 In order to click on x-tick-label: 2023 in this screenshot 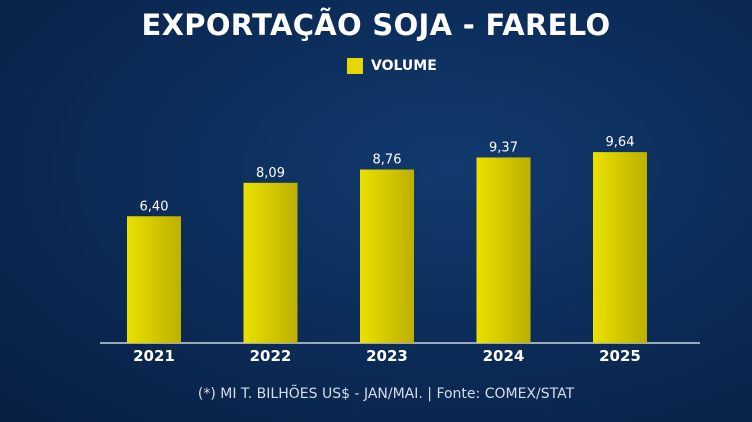, I will do `click(387, 356)`.